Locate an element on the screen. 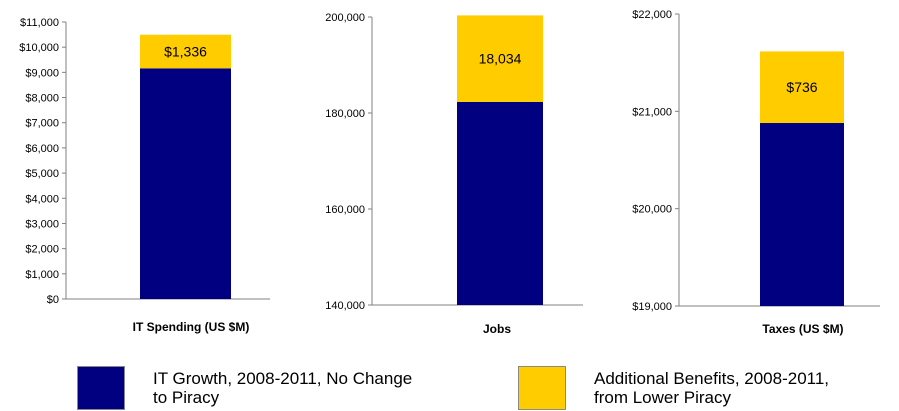 The height and width of the screenshot is (411, 899). y-tick-label: $7,000 is located at coordinates (42, 124).